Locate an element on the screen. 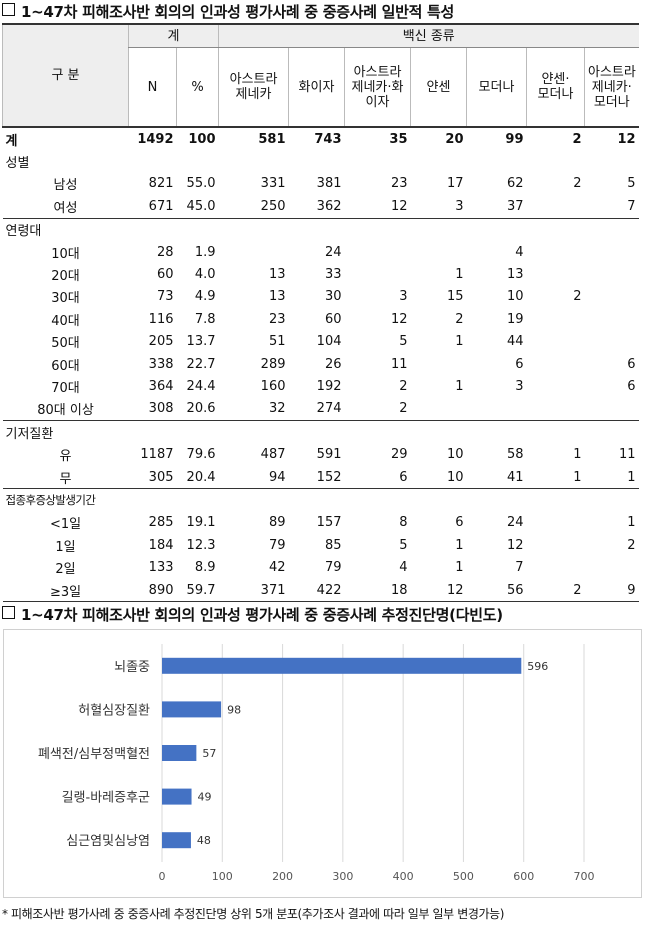 Image resolution: width=650 pixels, height=929 pixels. cell-vaccine-4: 12 is located at coordinates (515, 545).